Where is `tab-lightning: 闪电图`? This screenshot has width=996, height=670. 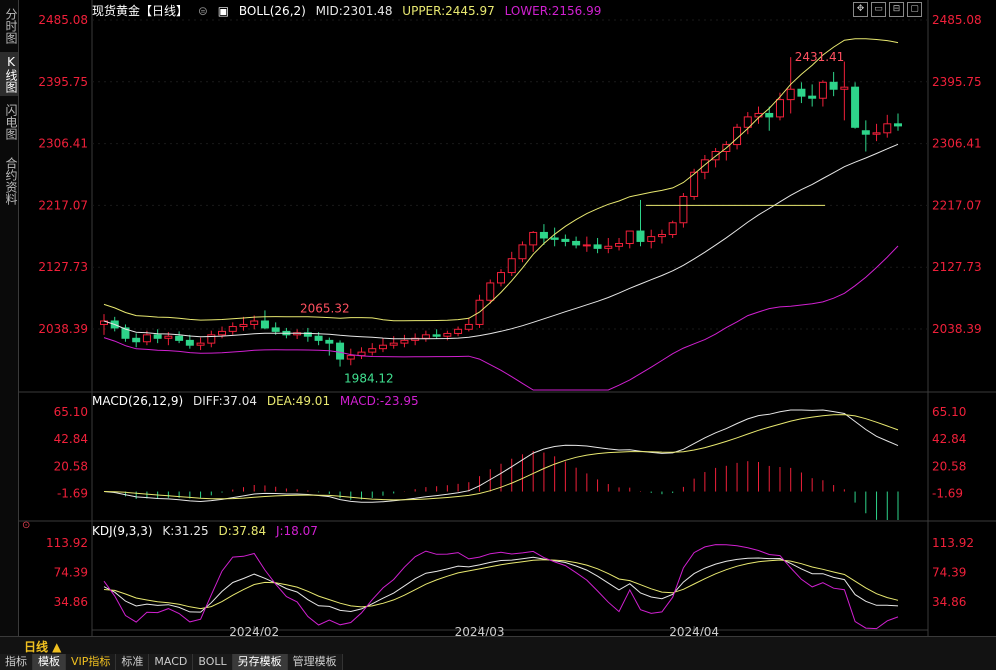 tab-lightning: 闪电图 is located at coordinates (11, 122).